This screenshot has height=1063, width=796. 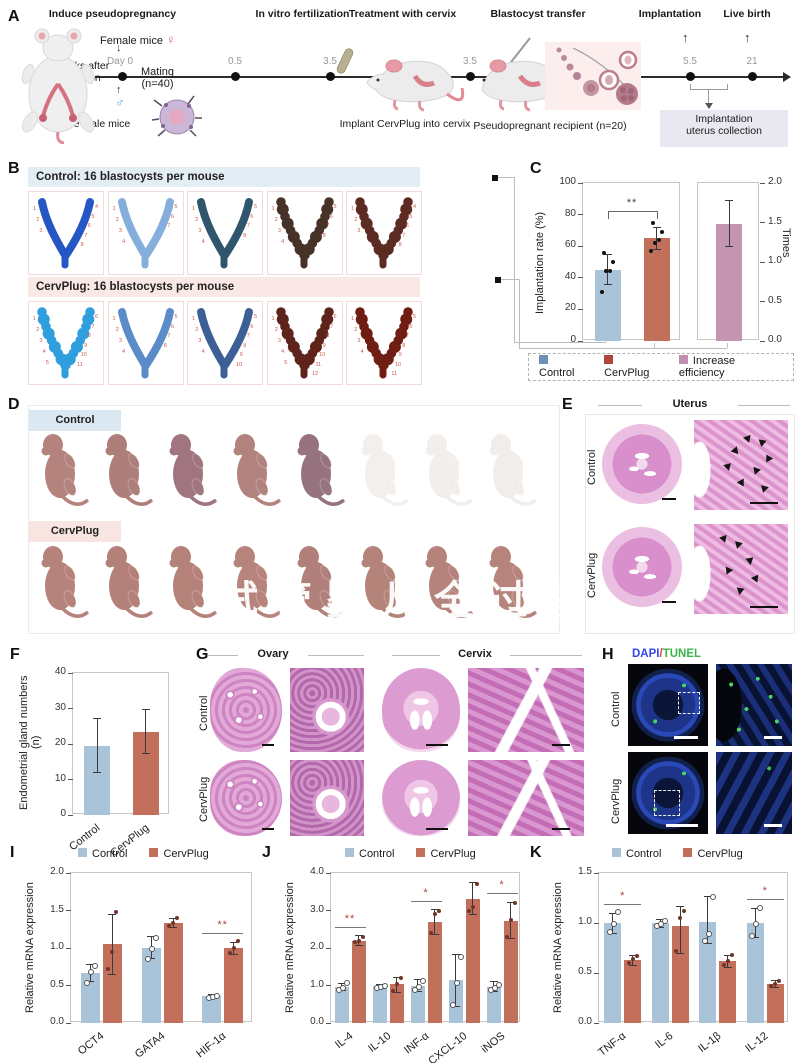 I want to click on uterus-section-cervplug, so click(x=642, y=567).